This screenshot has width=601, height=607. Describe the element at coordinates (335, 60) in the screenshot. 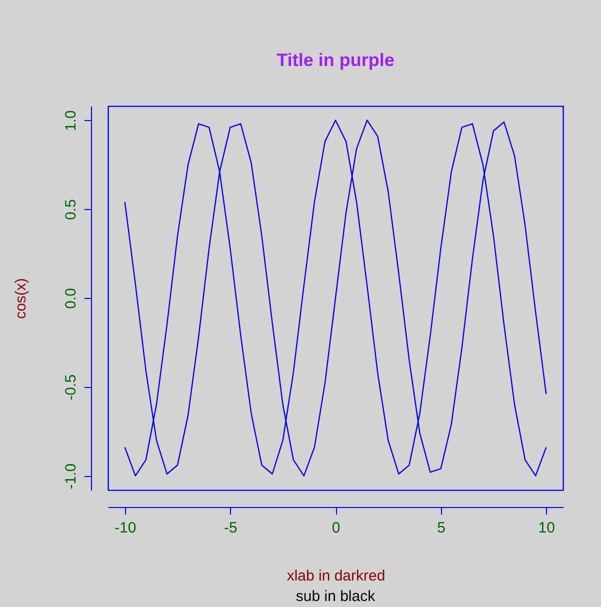

I see `chart-title: Title in purple` at that location.